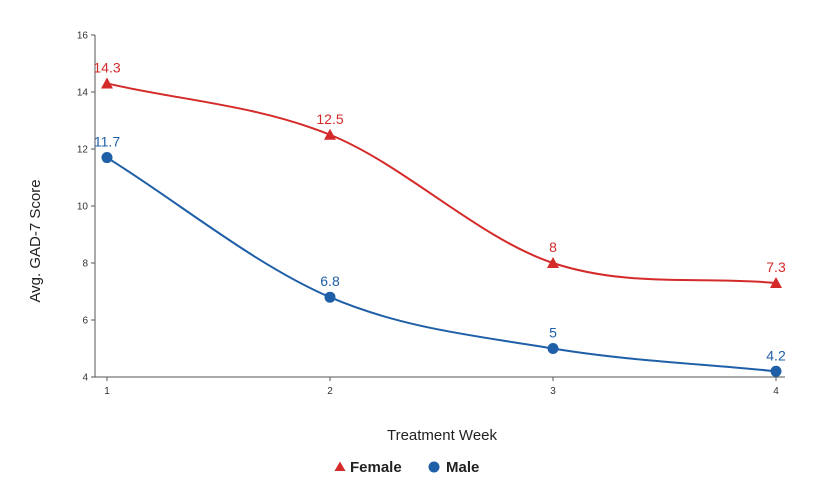  I want to click on series-female-data-label: 12.5, so click(329, 119).